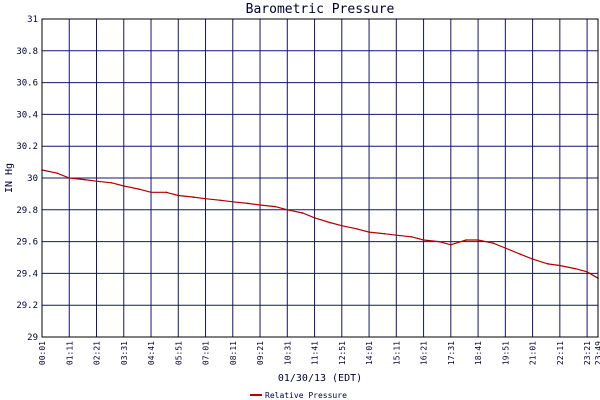 This screenshot has width=600, height=400. Describe the element at coordinates (451, 353) in the screenshot. I see `x-tick-label: 17:31` at that location.